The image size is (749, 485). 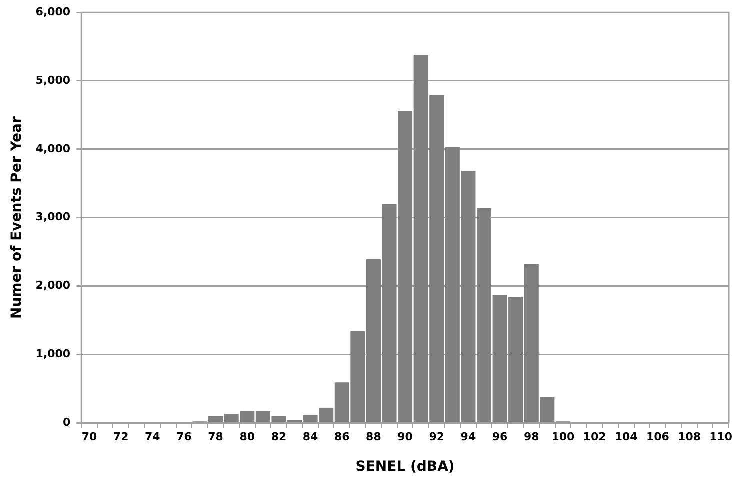 I want to click on y-tick-label: 1,000, so click(x=53, y=353).